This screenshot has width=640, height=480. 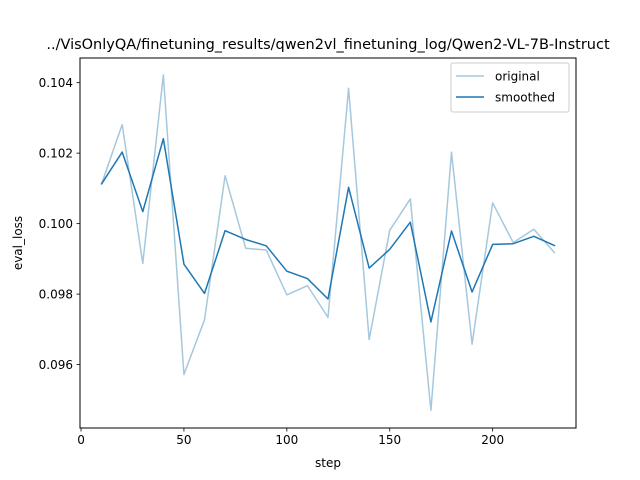 What do you see at coordinates (56, 365) in the screenshot?
I see `y-tick-label: 0.096` at bounding box center [56, 365].